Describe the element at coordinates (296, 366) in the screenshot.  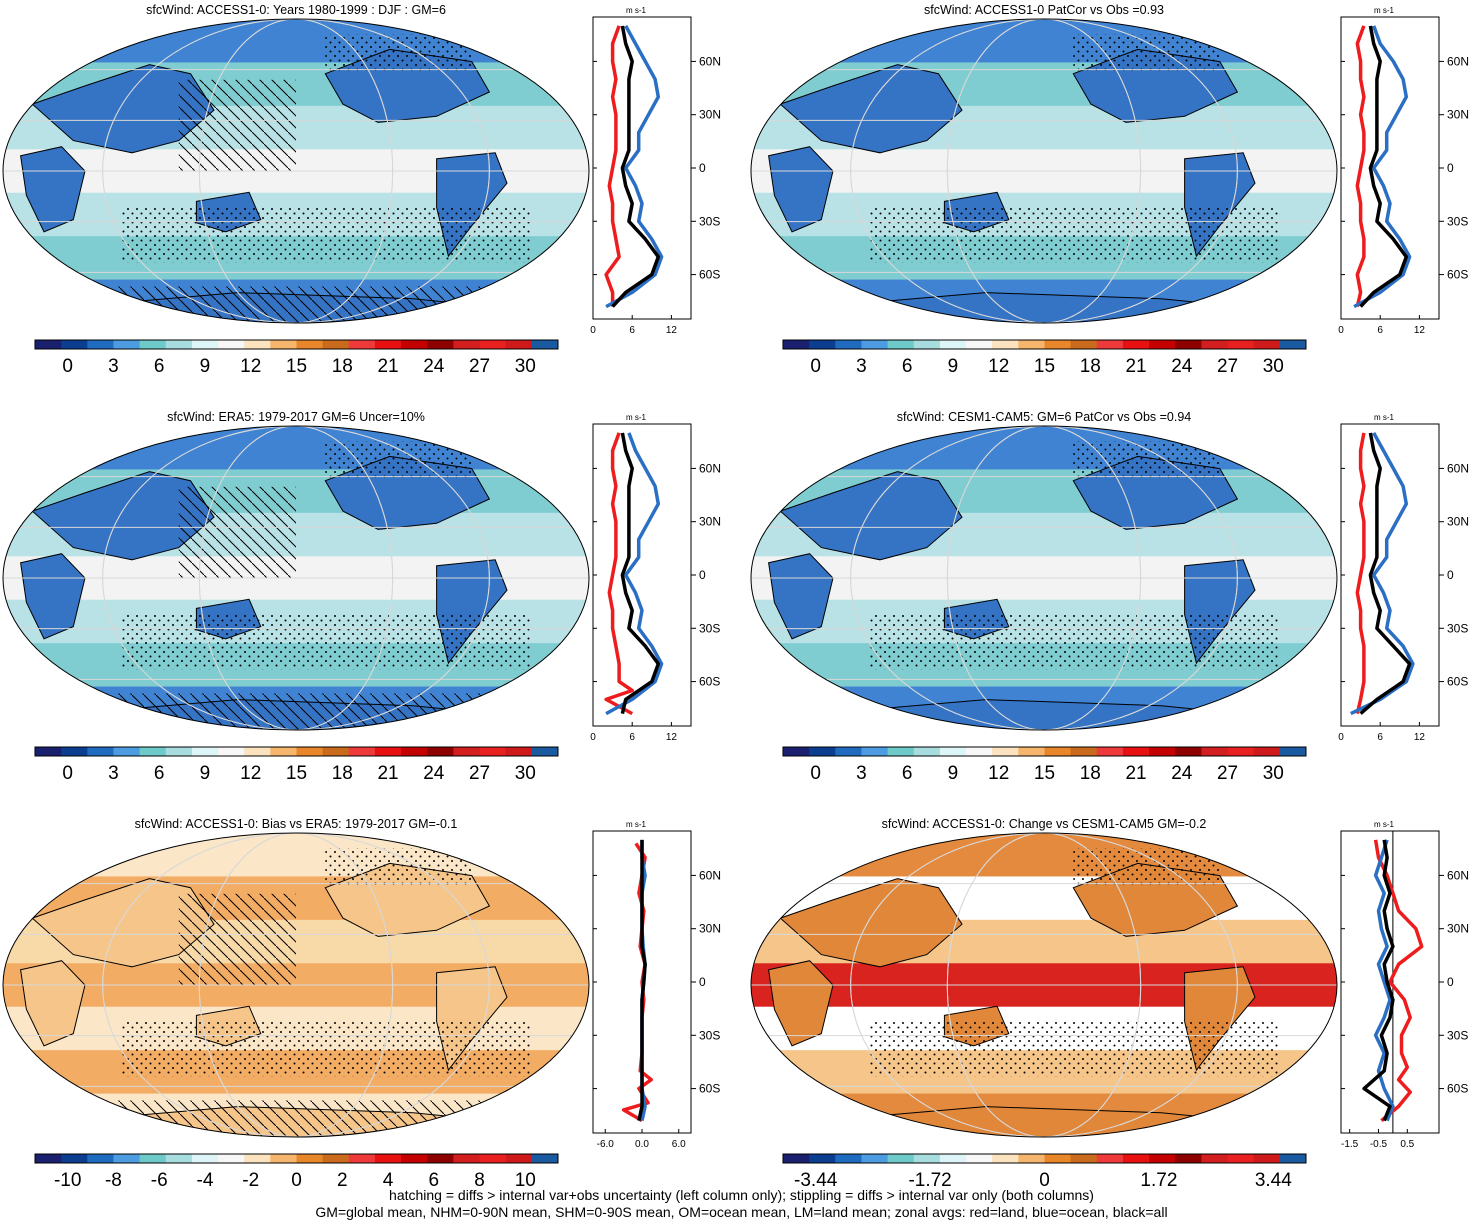
I see `colorbar-label: 15` at that location.